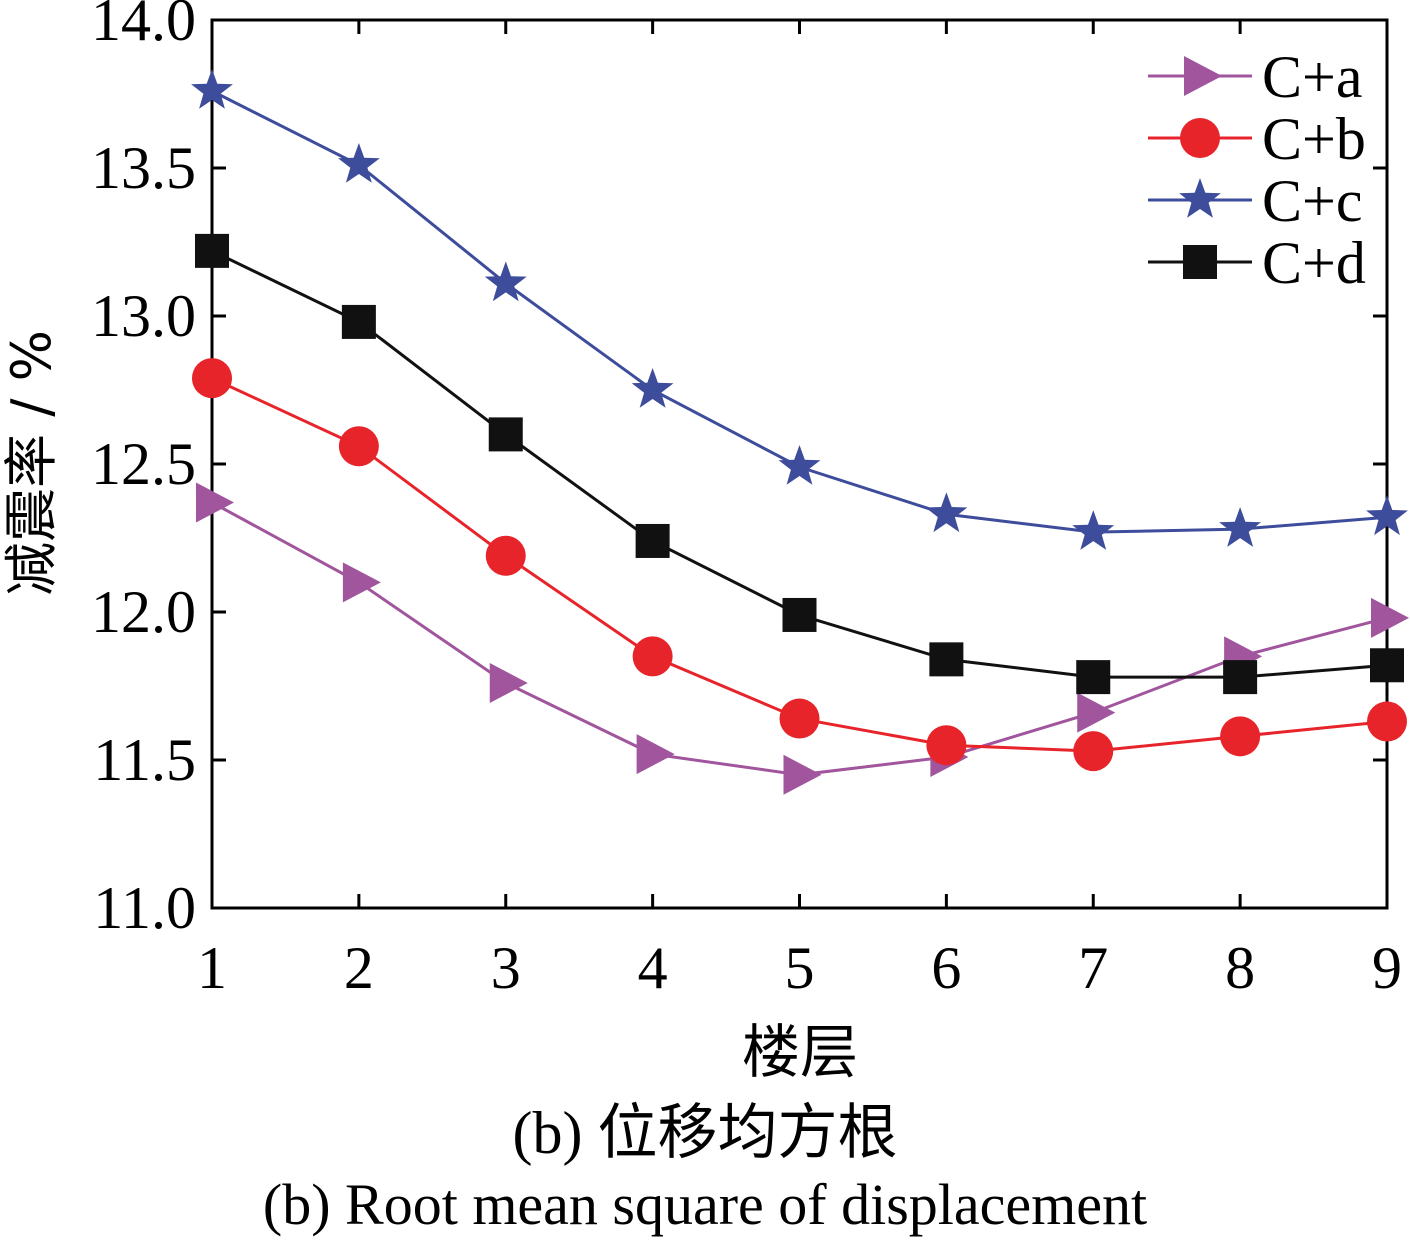 Image resolution: width=1410 pixels, height=1240 pixels. Describe the element at coordinates (212, 968) in the screenshot. I see `x-tick-label: 1` at that location.